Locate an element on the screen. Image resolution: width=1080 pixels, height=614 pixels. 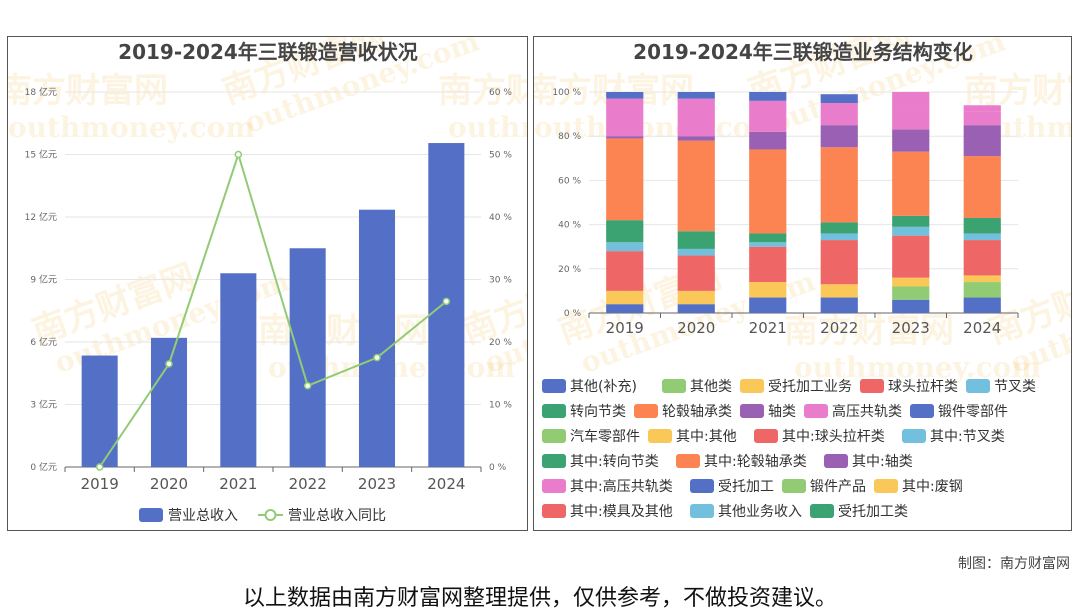
y-tick-label: 0 % is located at coordinates (573, 314).